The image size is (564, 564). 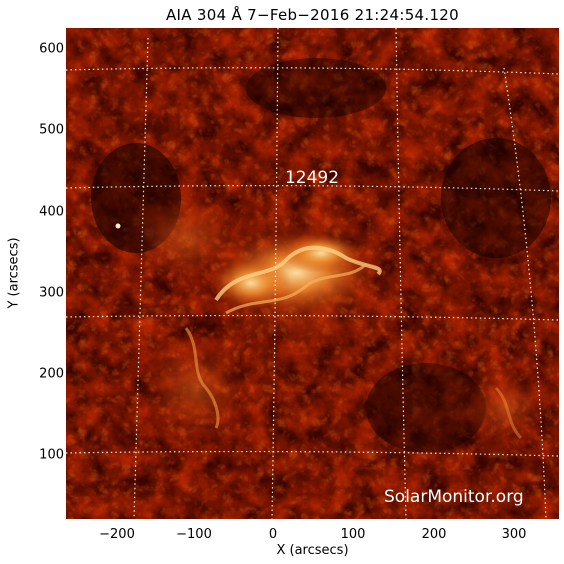 I want to click on image-title: AIA 304 Å 7−Feb−2016 21:24:54.120, so click(x=312, y=15).